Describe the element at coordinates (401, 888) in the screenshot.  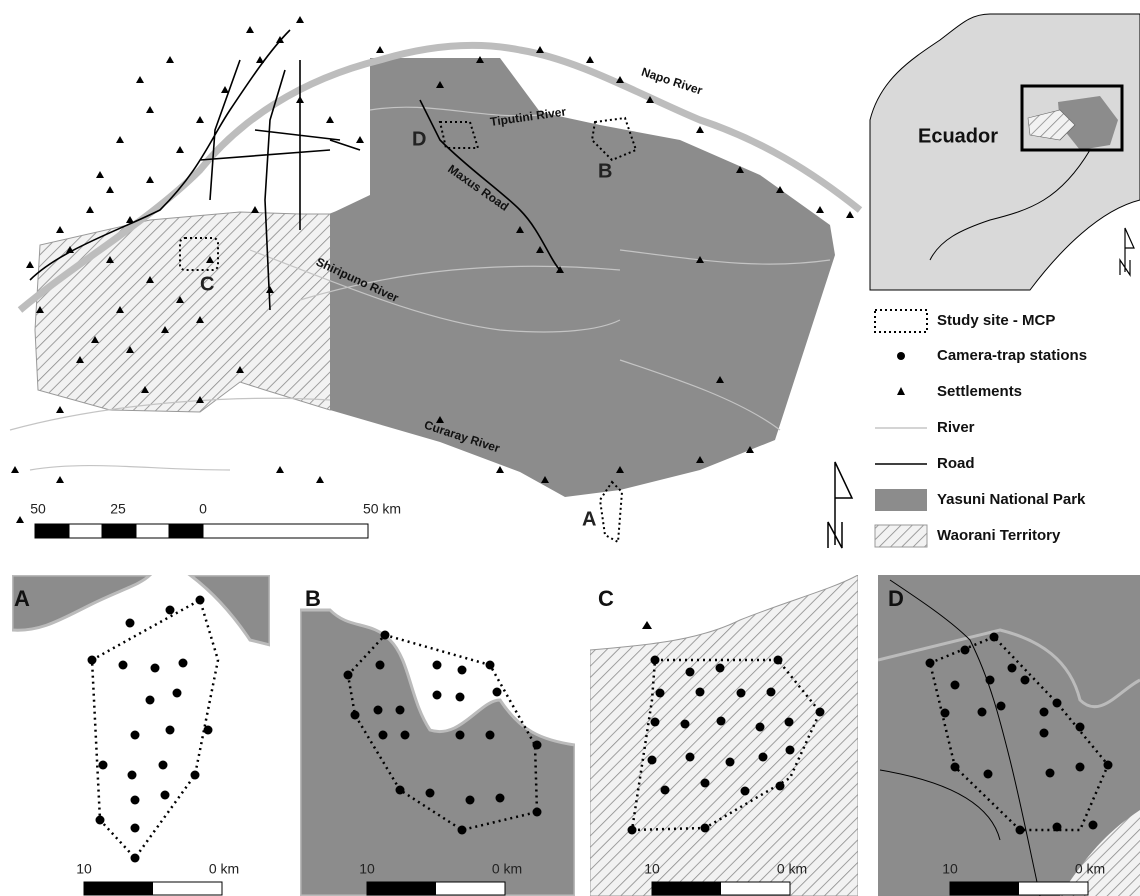
I see `scale-bar` at that location.